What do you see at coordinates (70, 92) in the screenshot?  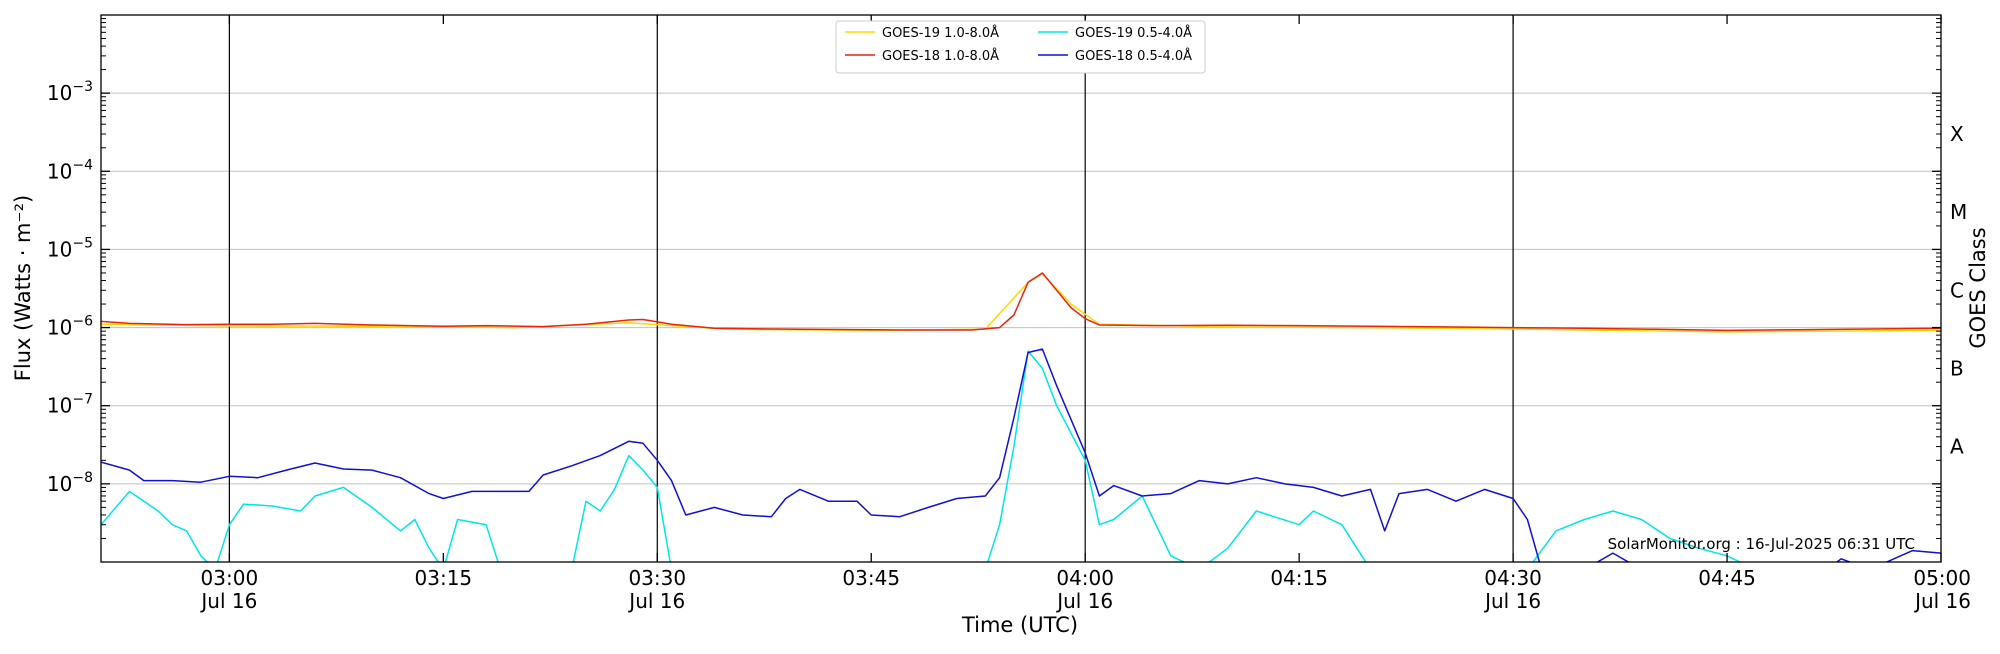 I see `y-tick-label: 10⁻³` at bounding box center [70, 92].